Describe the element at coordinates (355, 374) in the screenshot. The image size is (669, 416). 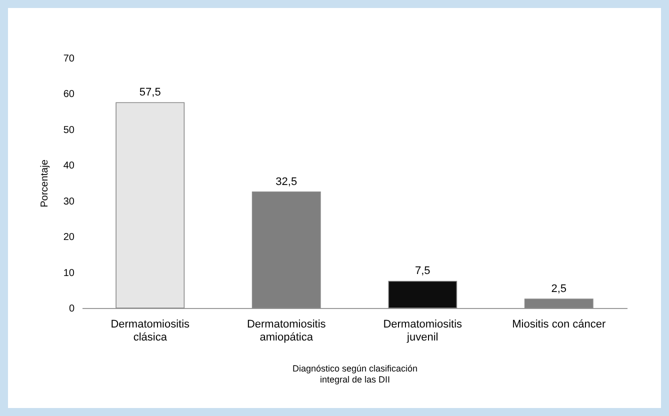
I see `x-axis-title: Diagnóstico según clasificación integral de las DII` at that location.